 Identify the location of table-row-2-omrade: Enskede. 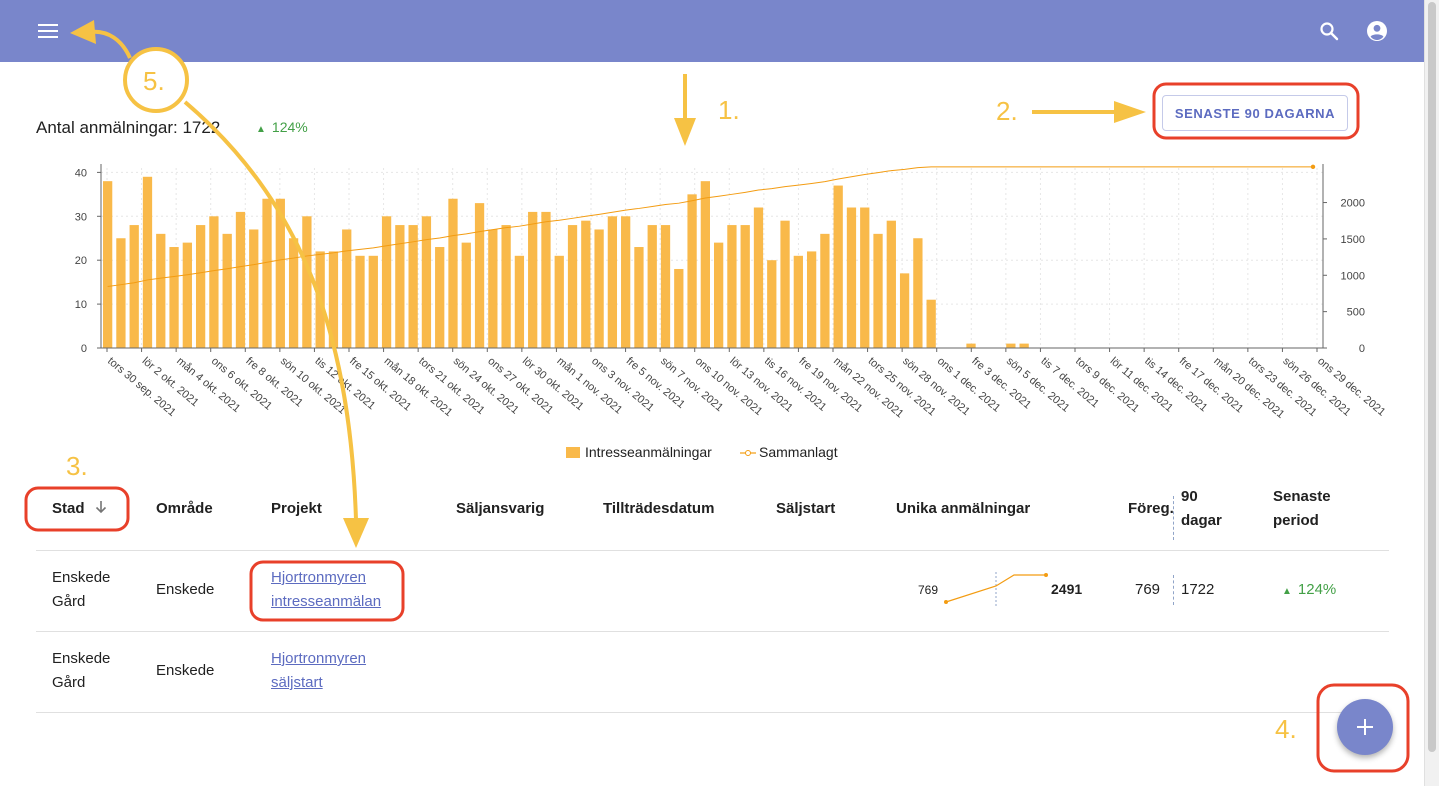
(185, 670).